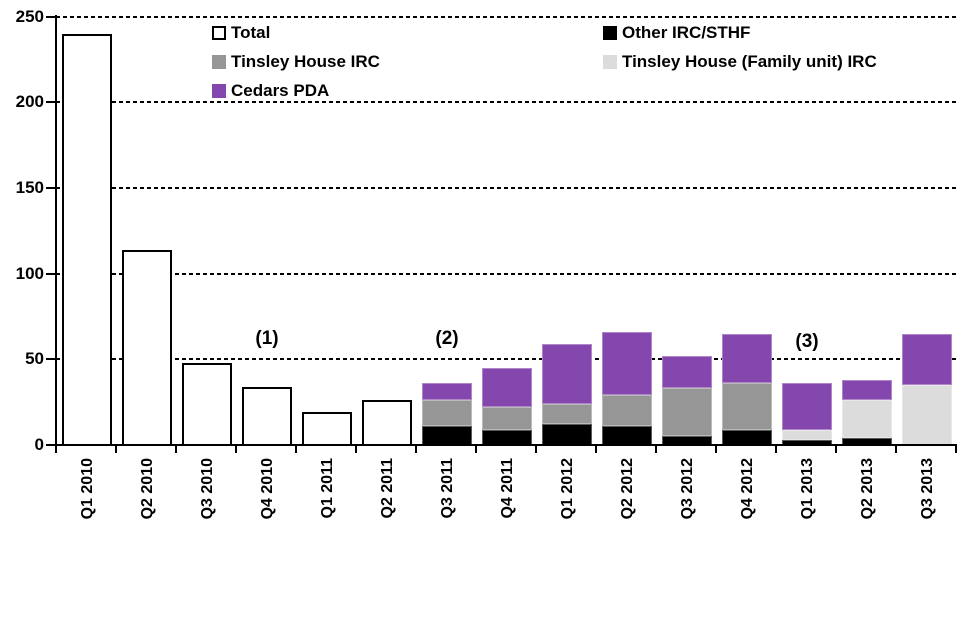  What do you see at coordinates (687, 412) in the screenshot?
I see `bar-q3-2012-tinsley-house-irc` at bounding box center [687, 412].